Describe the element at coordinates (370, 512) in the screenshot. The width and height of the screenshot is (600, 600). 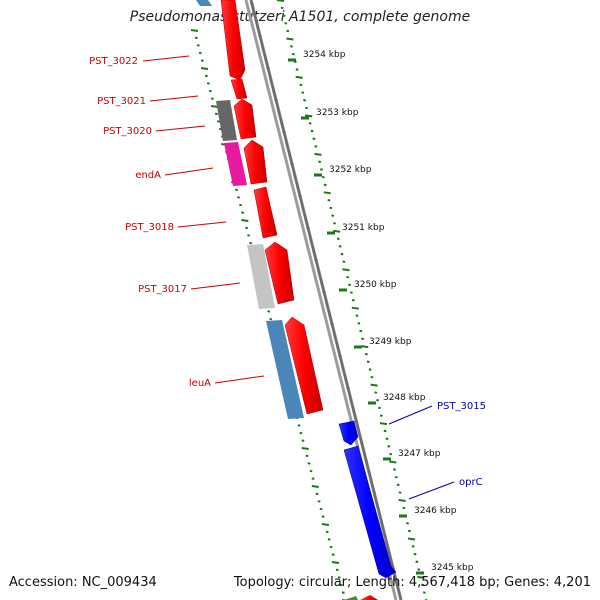
I see `gene-oprc` at that location.